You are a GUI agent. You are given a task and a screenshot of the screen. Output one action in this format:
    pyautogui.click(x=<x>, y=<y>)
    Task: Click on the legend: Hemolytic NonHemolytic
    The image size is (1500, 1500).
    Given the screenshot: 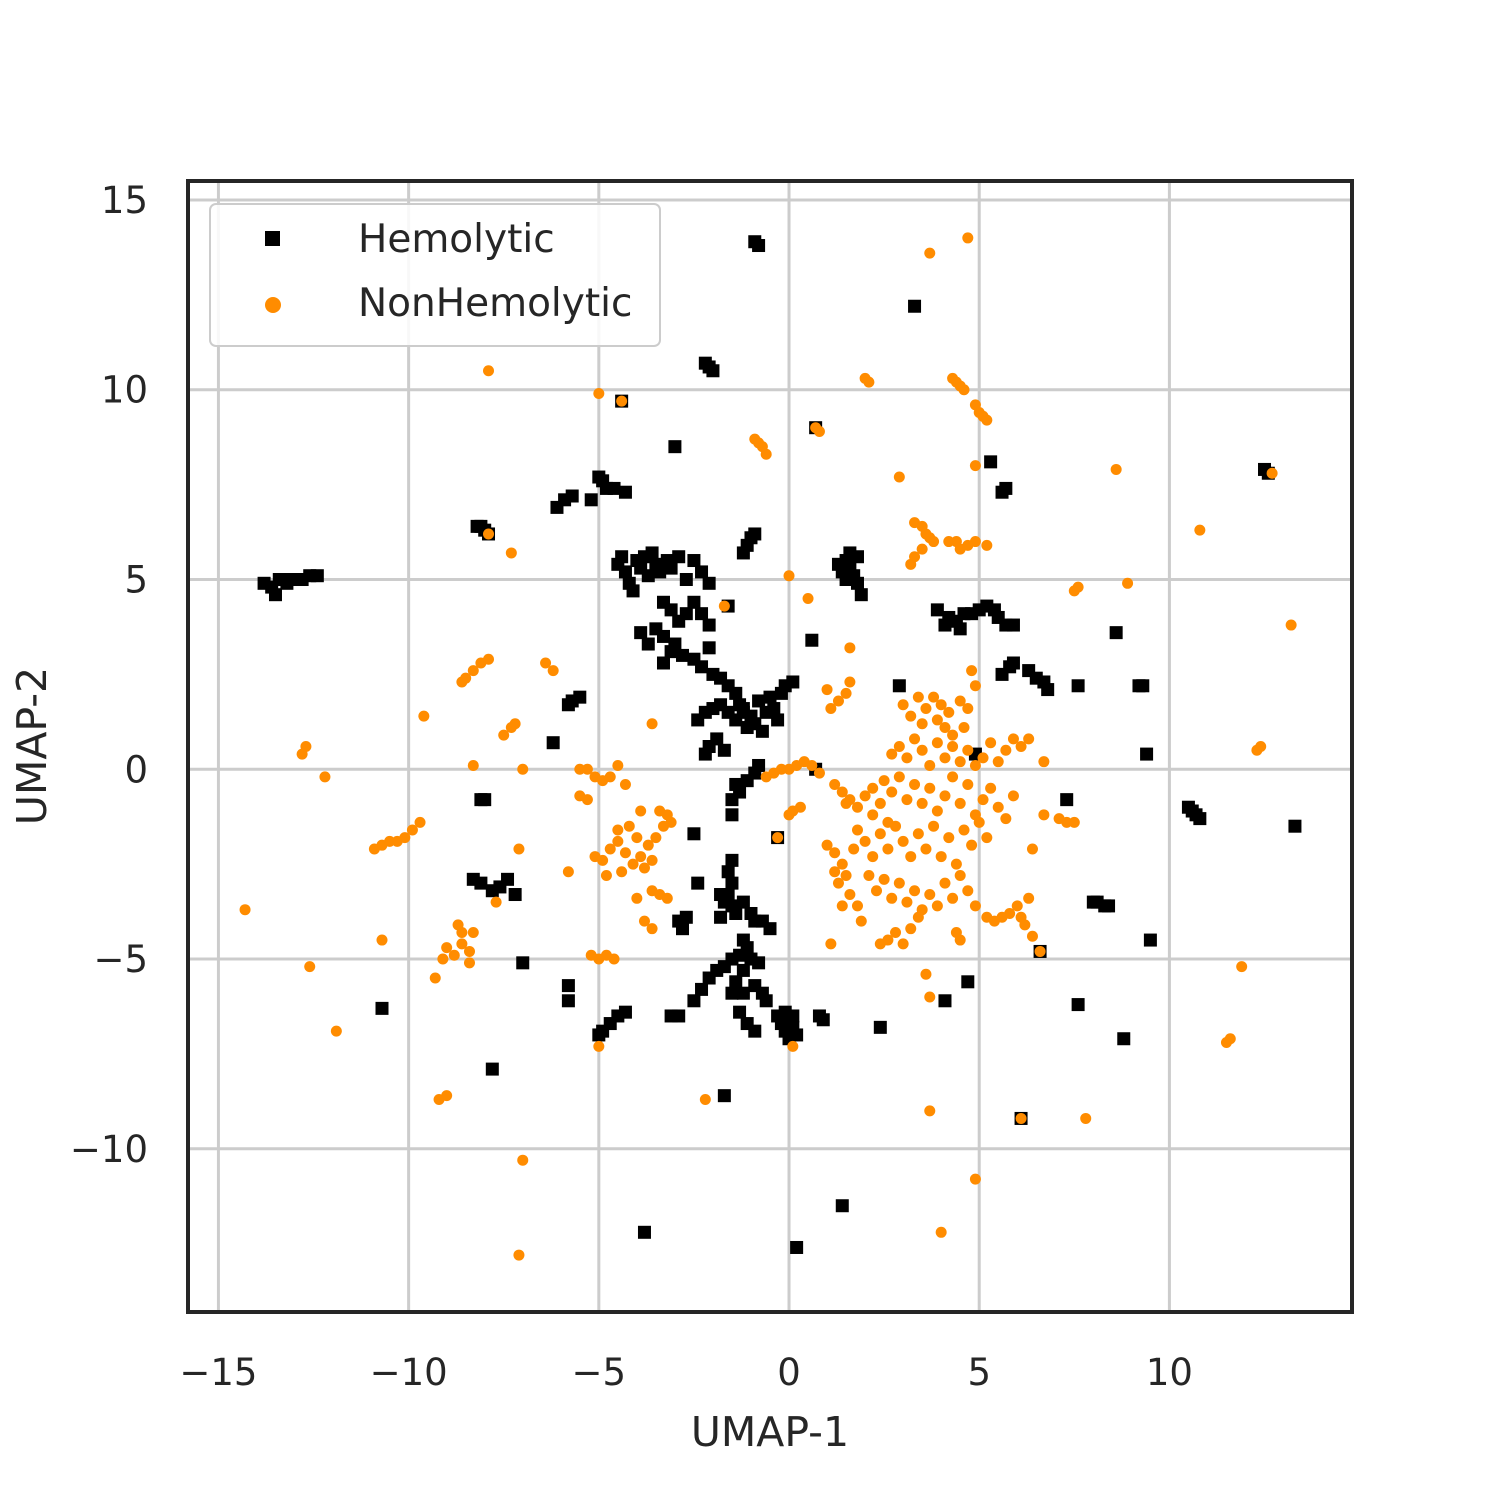 What is the action you would take?
    pyautogui.click(x=435, y=275)
    